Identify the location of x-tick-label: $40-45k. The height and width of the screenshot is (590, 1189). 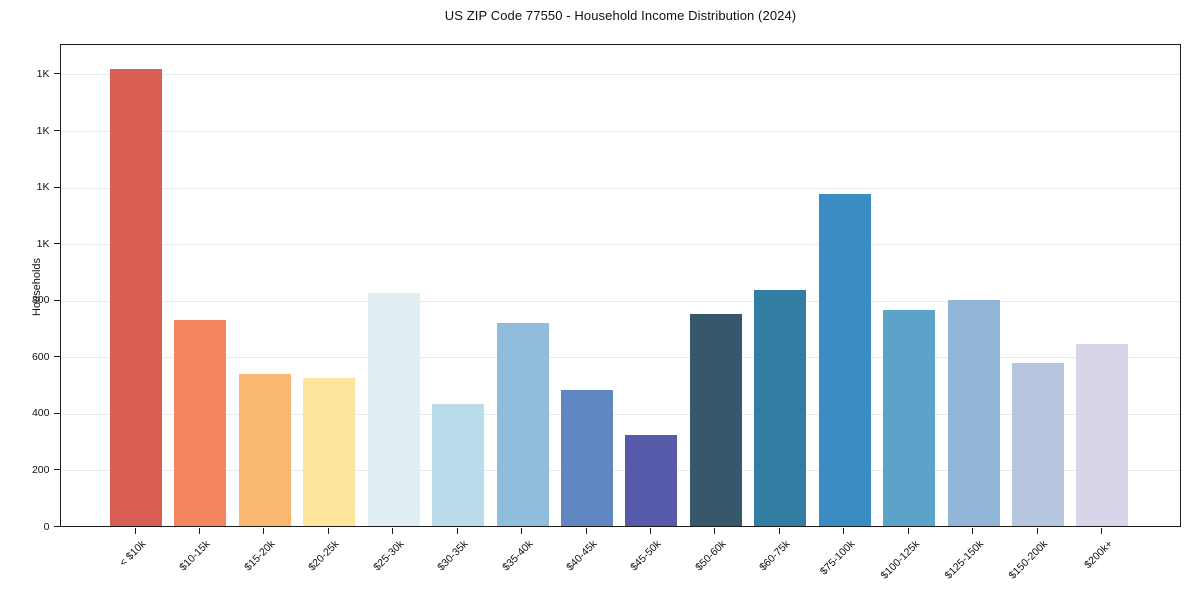
(582, 555).